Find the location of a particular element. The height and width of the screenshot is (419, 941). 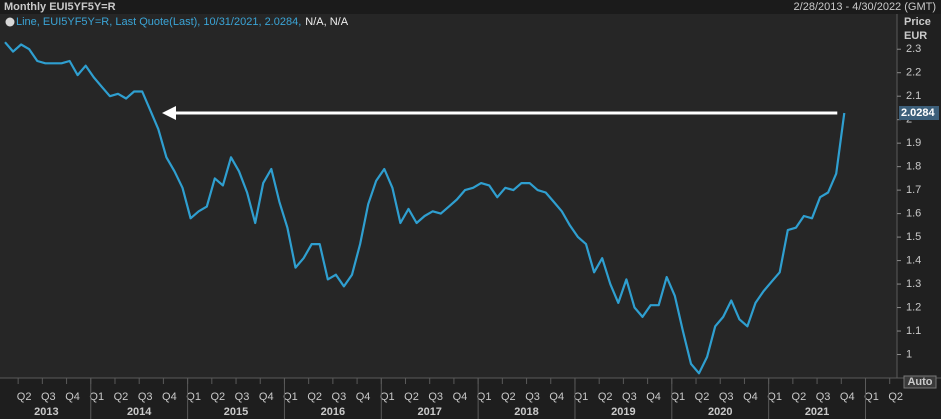

x-axis-panel is located at coordinates (470, 398).